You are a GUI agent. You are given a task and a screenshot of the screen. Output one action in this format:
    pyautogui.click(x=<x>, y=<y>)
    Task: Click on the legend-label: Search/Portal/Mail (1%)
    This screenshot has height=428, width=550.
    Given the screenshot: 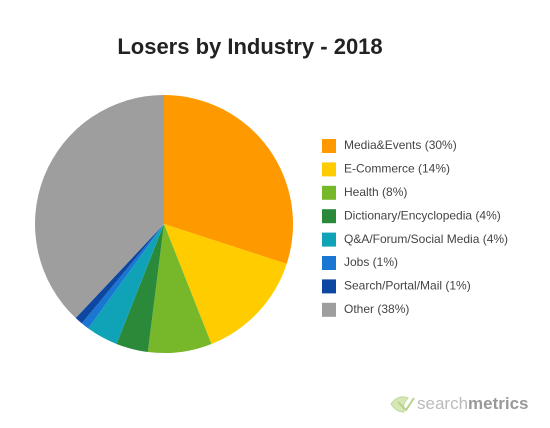 What is the action you would take?
    pyautogui.click(x=407, y=286)
    